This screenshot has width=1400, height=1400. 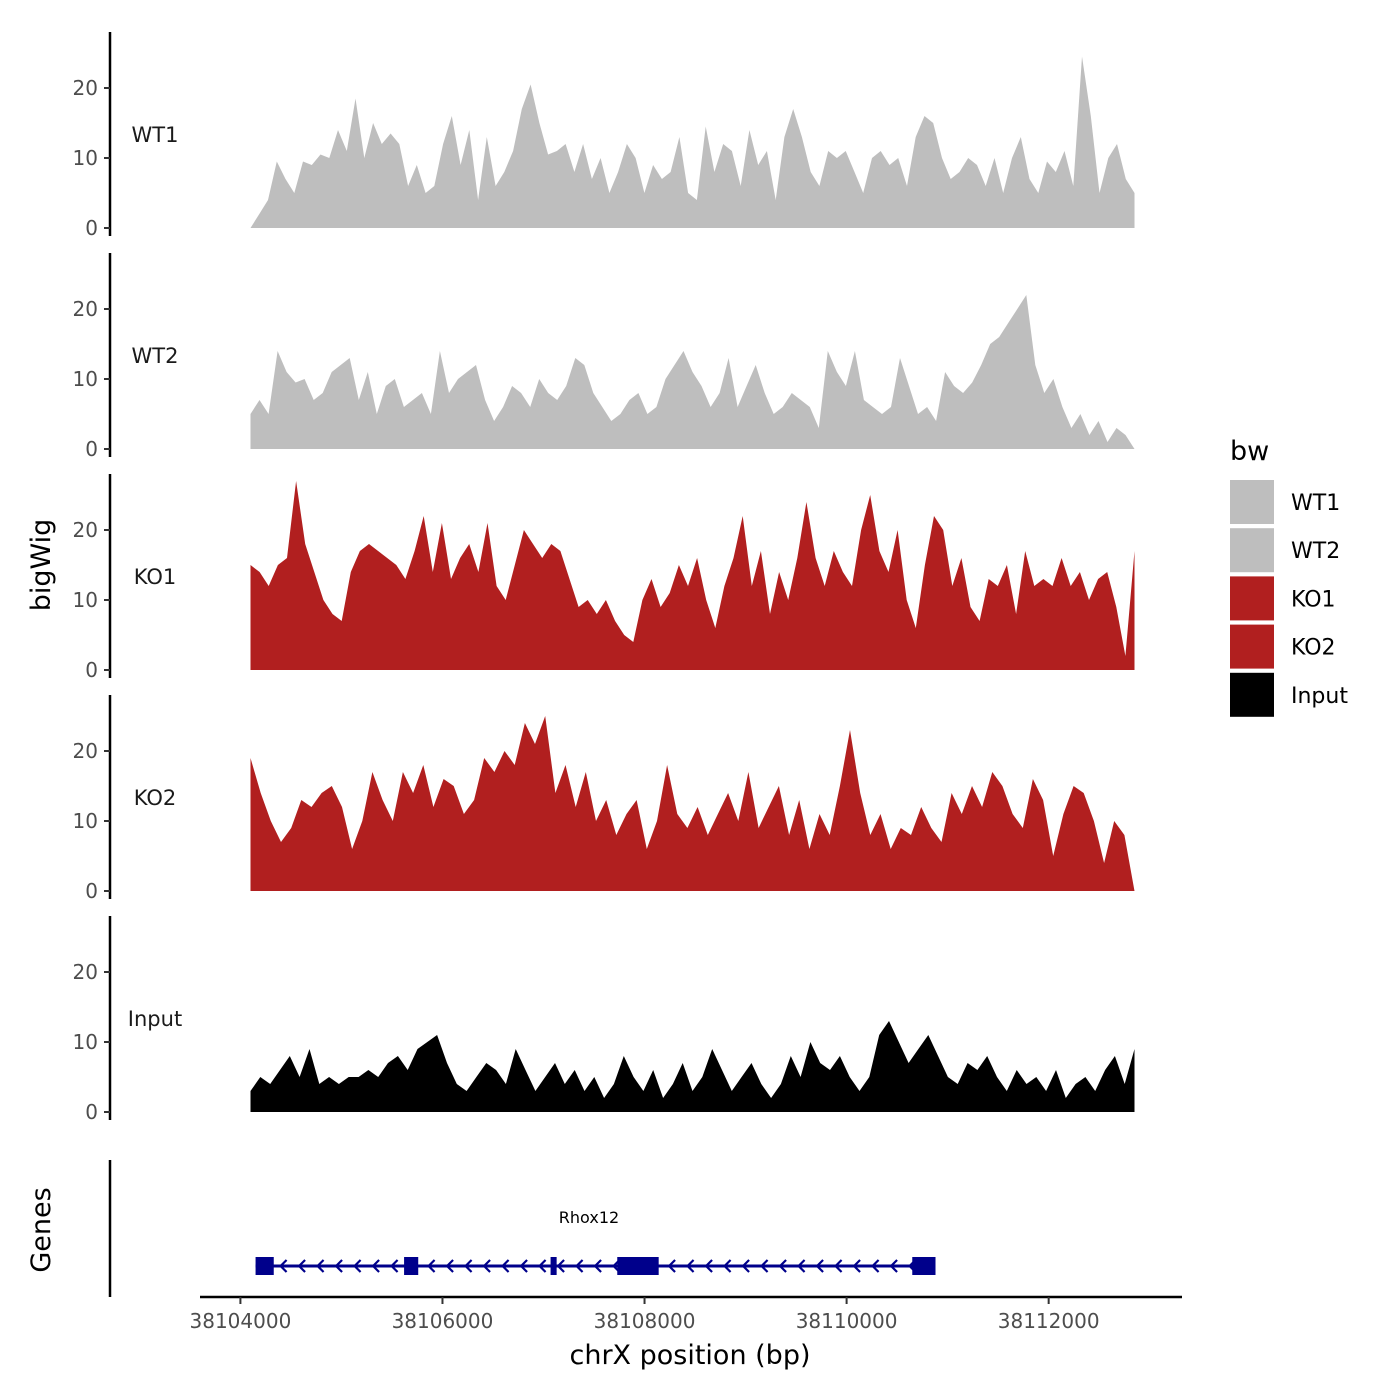 What do you see at coordinates (589, 1217) in the screenshot?
I see `gene-label: Rhox12` at bounding box center [589, 1217].